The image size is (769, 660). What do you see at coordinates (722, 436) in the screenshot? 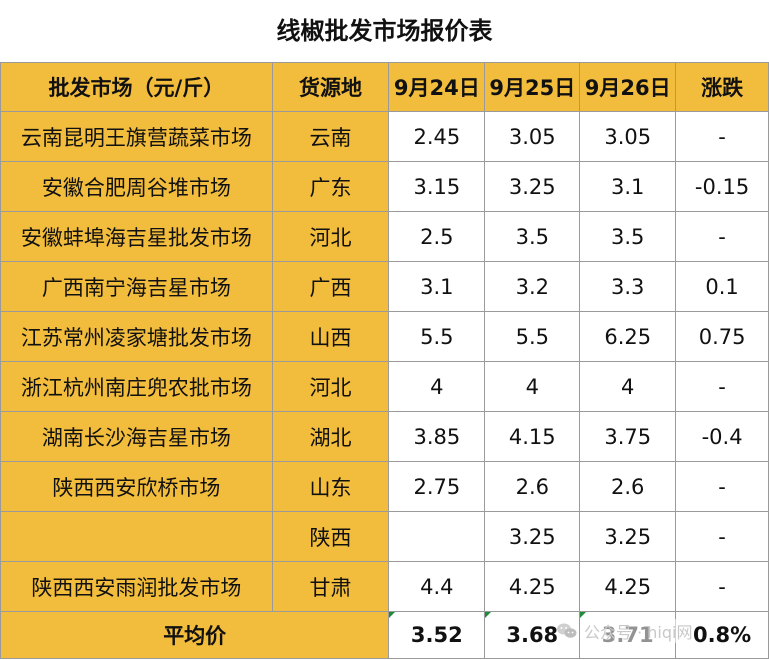
I see `change-cell: -0.4` at bounding box center [722, 436].